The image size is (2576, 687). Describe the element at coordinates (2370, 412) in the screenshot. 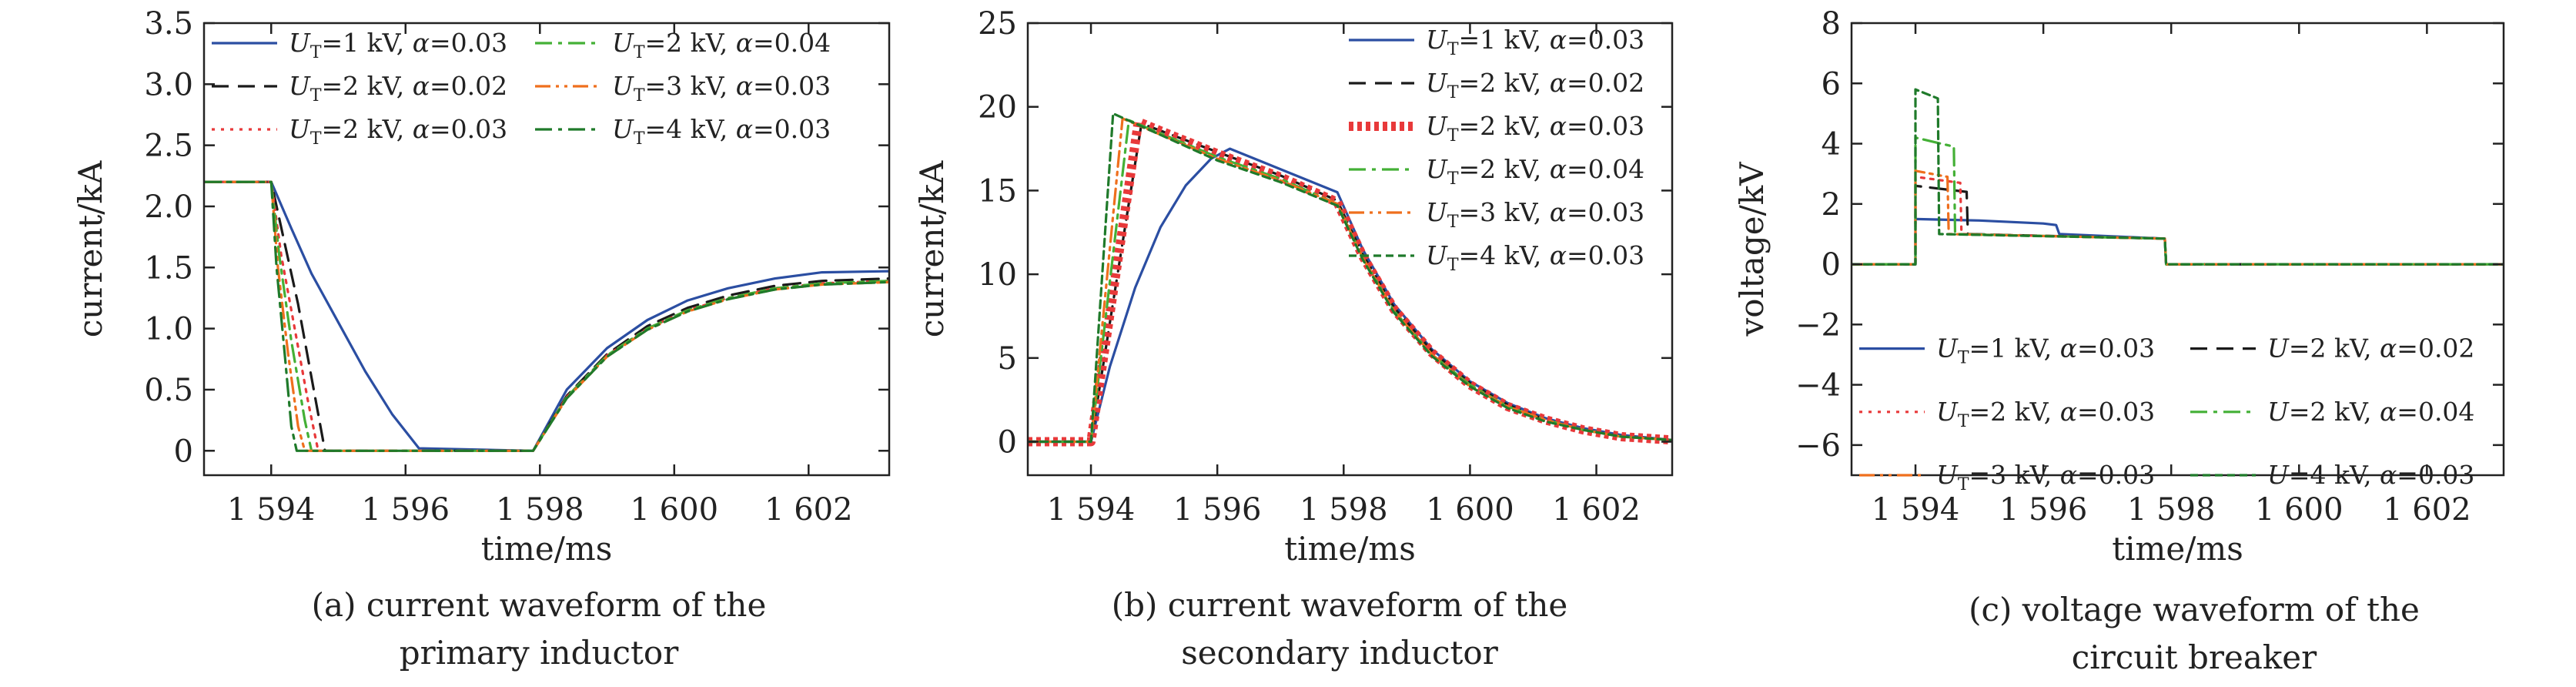

I see `legend-label: U=2 kV, α=0.04` at that location.